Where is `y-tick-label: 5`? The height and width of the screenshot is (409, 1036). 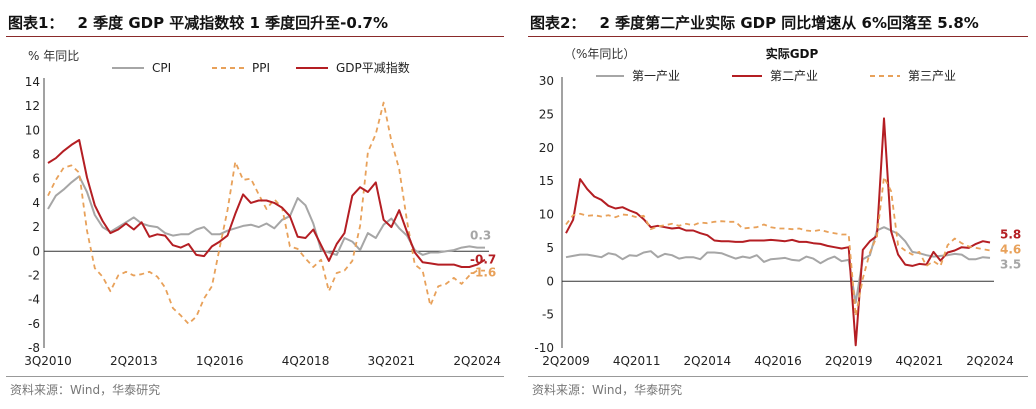 y-tick-label: 5 is located at coordinates (550, 248).